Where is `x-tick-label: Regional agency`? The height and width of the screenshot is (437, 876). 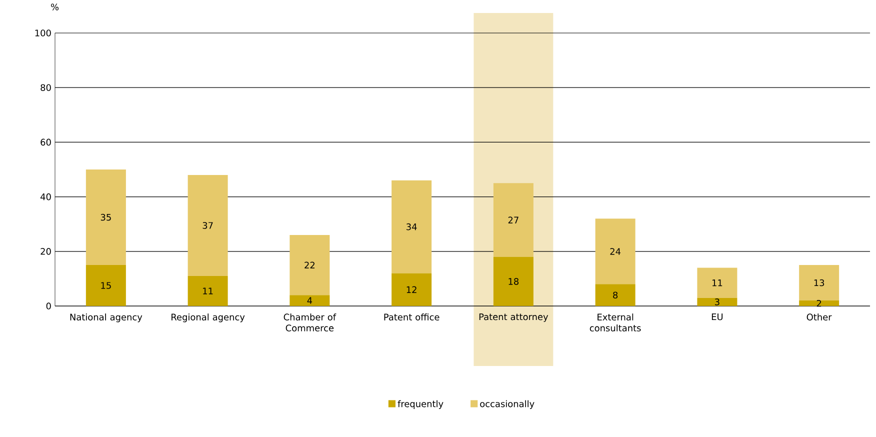 x-tick-label: Regional agency is located at coordinates (208, 318).